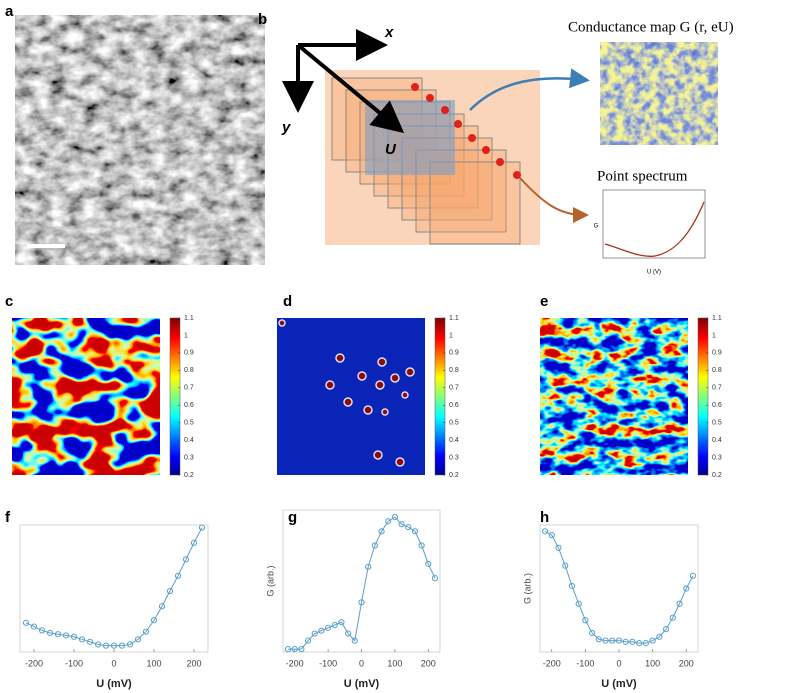  What do you see at coordinates (654, 224) in the screenshot?
I see `inset-plot` at bounding box center [654, 224].